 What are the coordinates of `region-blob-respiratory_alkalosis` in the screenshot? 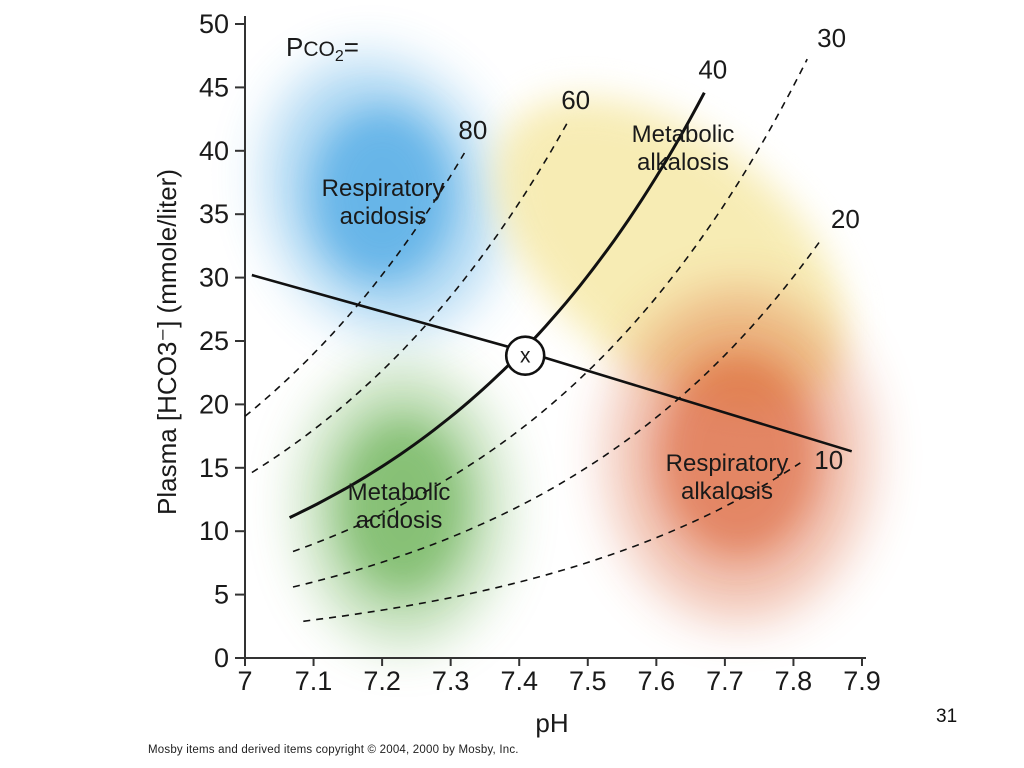 It's located at (738, 455).